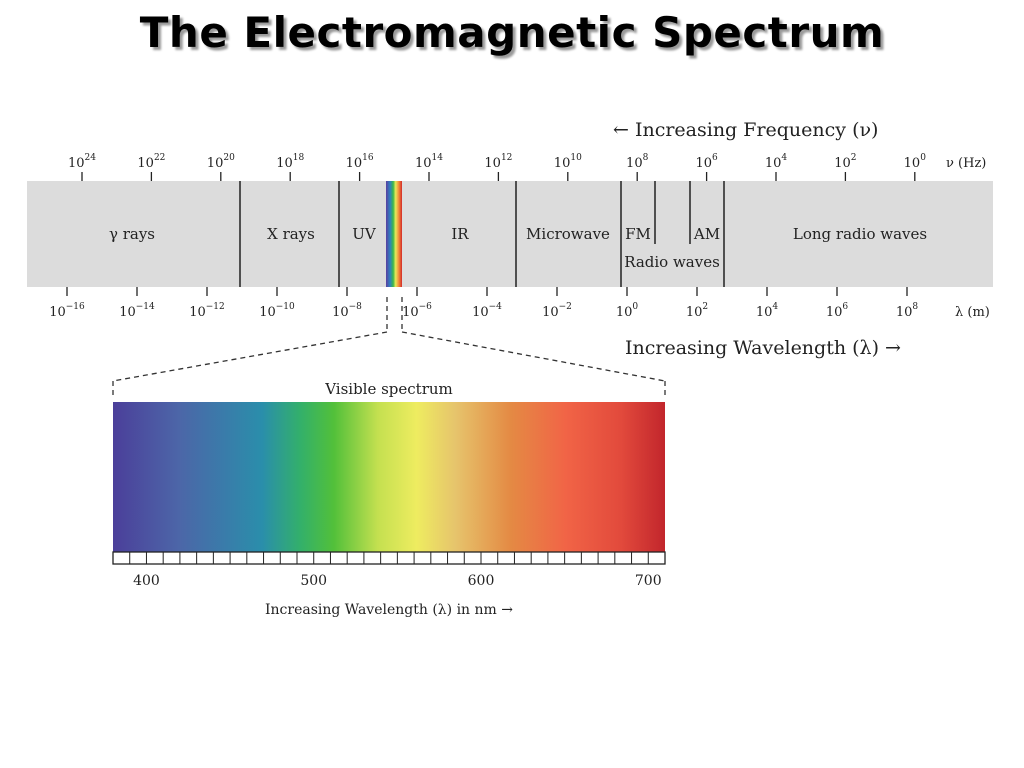 This screenshot has width=1024, height=768. I want to click on visible-ruler, so click(389, 558).